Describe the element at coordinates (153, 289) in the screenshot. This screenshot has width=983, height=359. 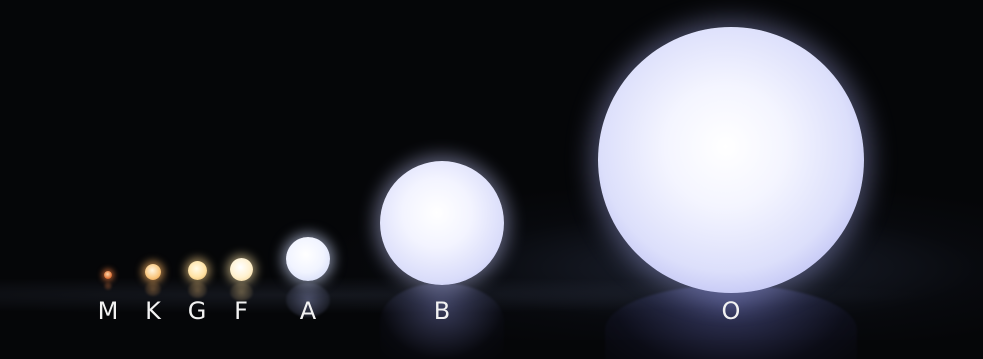
I see `star-k-reflection` at that location.